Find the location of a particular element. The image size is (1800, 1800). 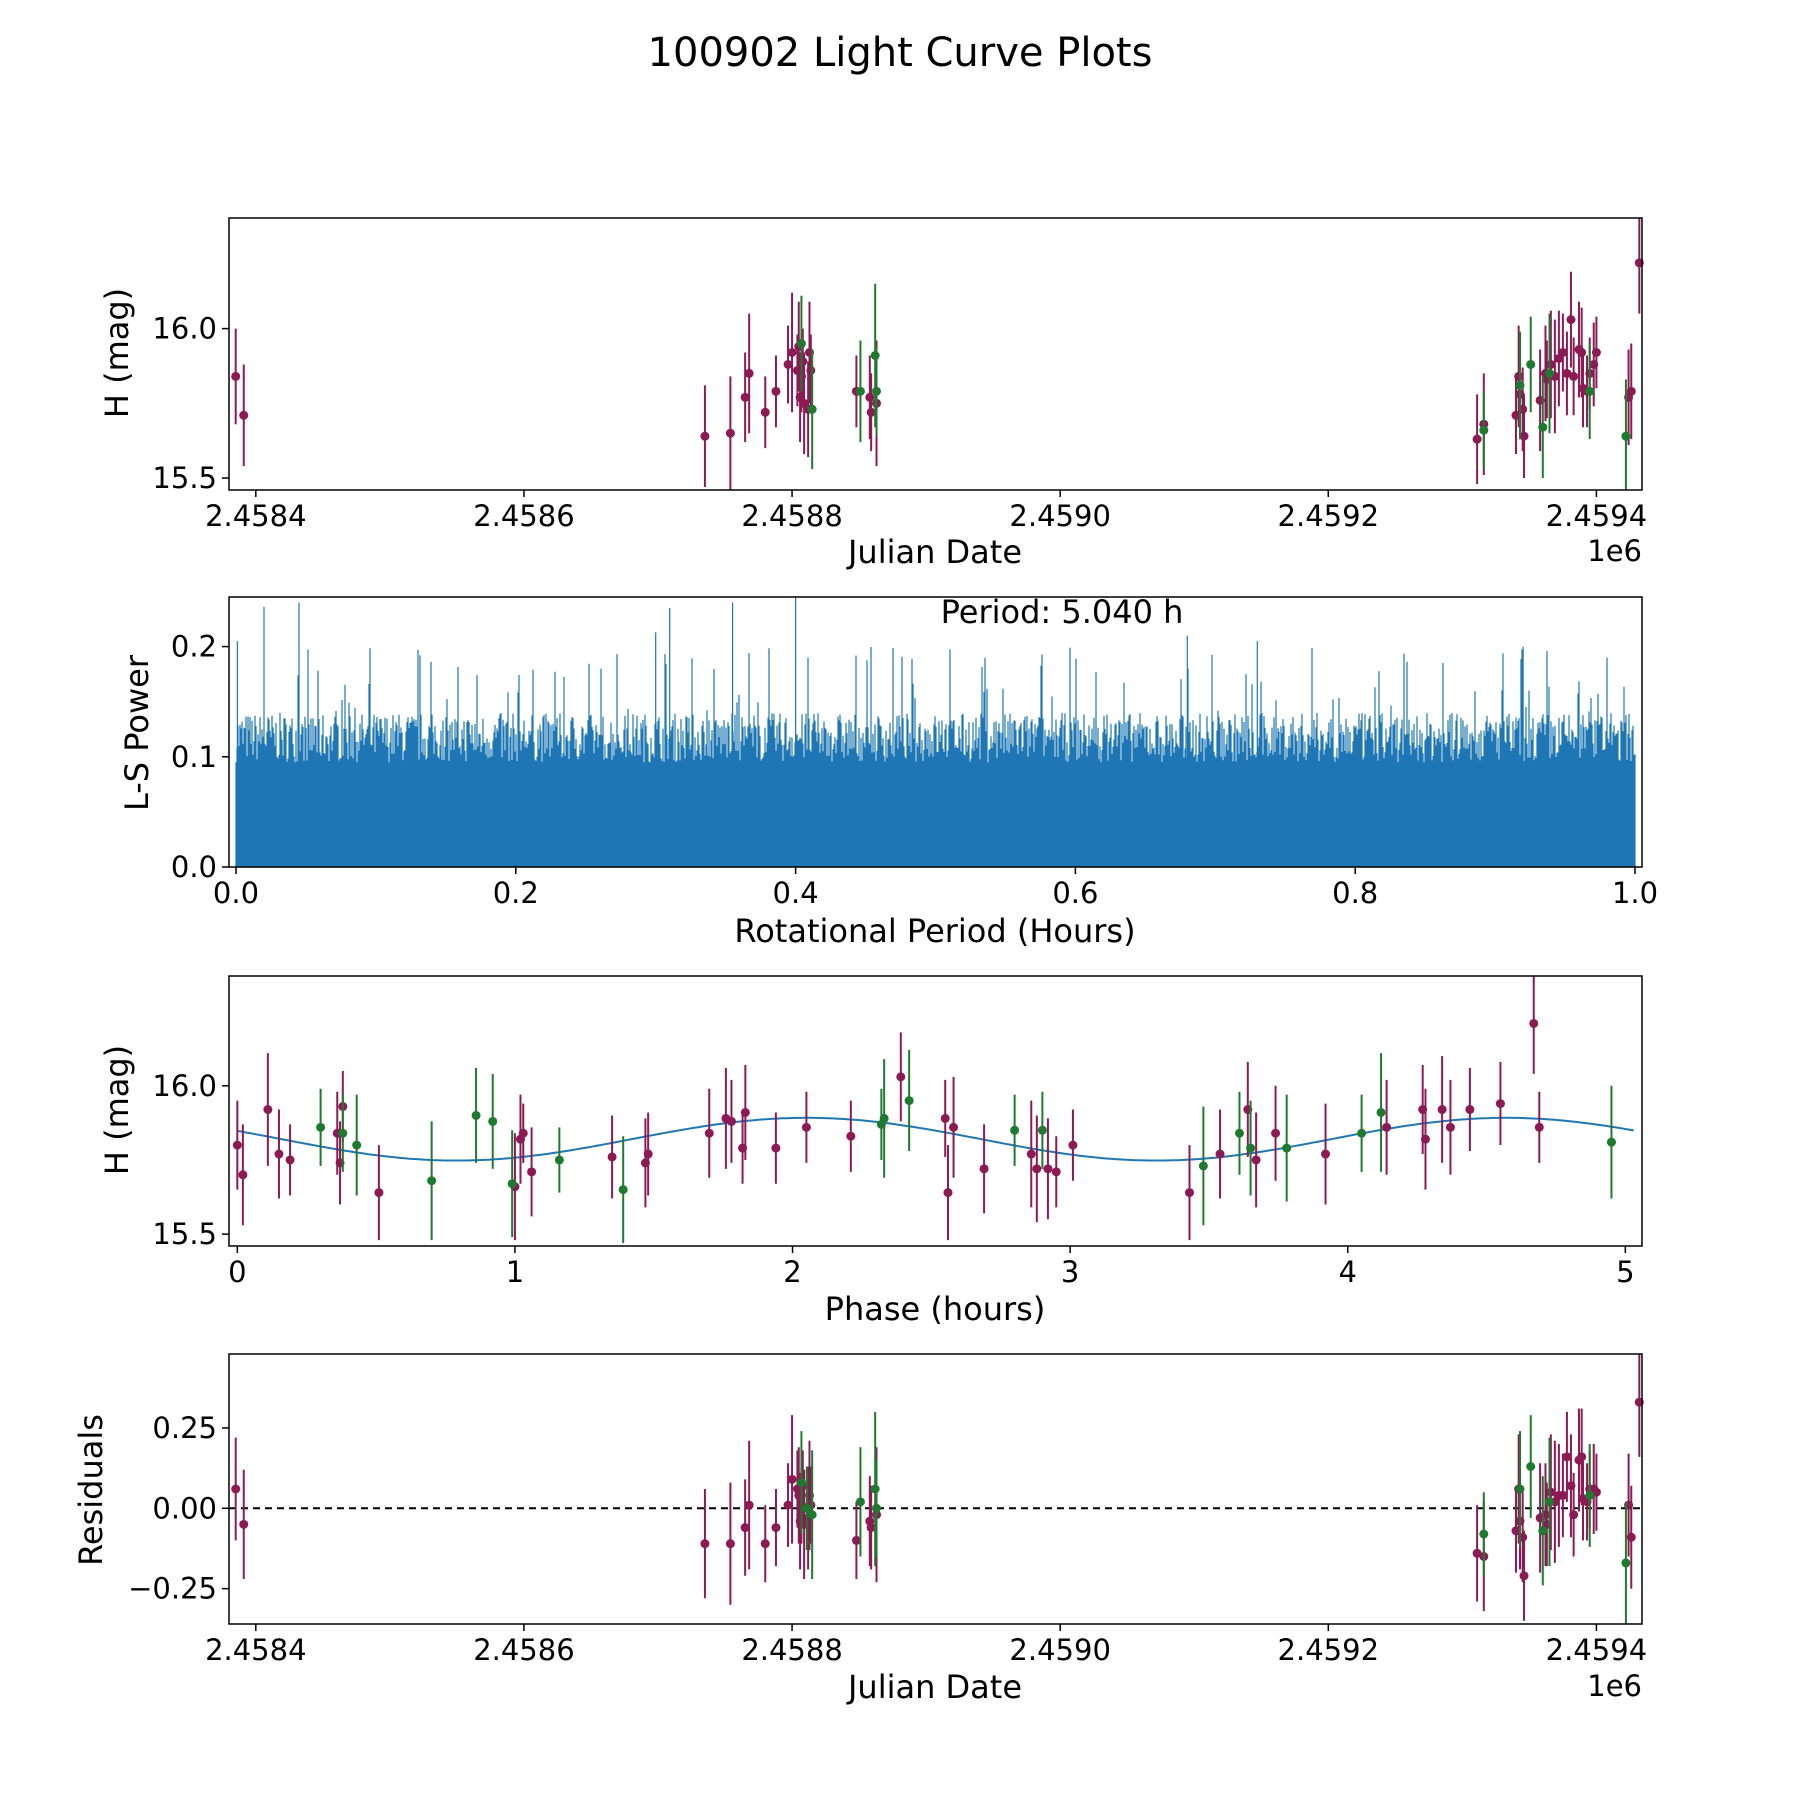

periodogram-ytick-label: 0.1 is located at coordinates (194, 757).